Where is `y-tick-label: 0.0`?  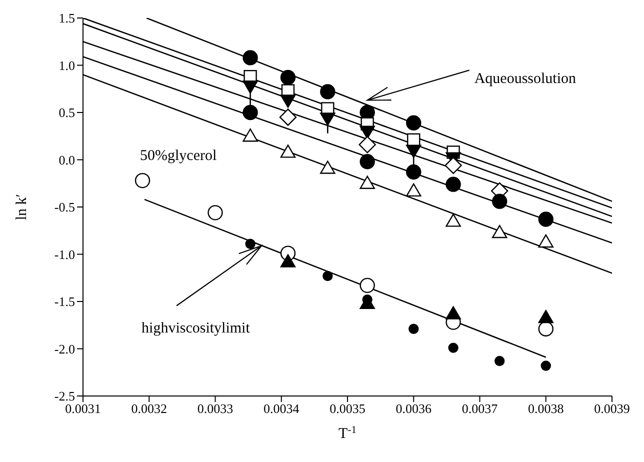 y-tick-label: 0.0 is located at coordinates (66, 160).